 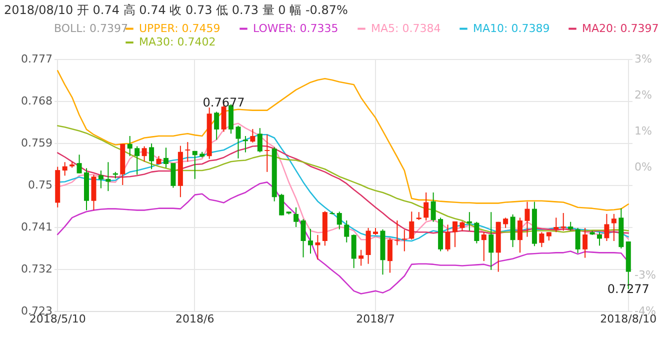 What do you see at coordinates (36, 101) in the screenshot?
I see `y-tick-label: 0.768` at bounding box center [36, 101].